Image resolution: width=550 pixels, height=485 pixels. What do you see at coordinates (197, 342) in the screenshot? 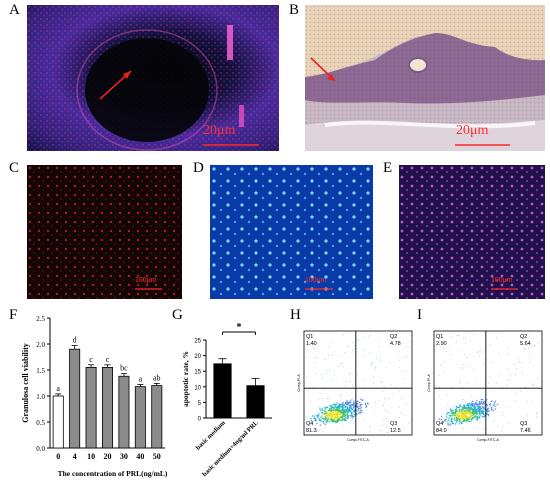
I see `y-tick-label: 25` at bounding box center [197, 342].